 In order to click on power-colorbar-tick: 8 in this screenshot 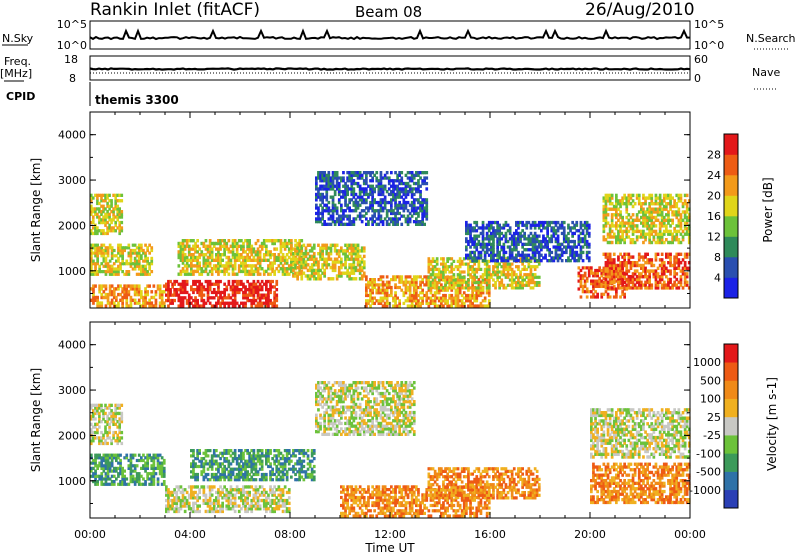, I will do `click(717, 257)`.